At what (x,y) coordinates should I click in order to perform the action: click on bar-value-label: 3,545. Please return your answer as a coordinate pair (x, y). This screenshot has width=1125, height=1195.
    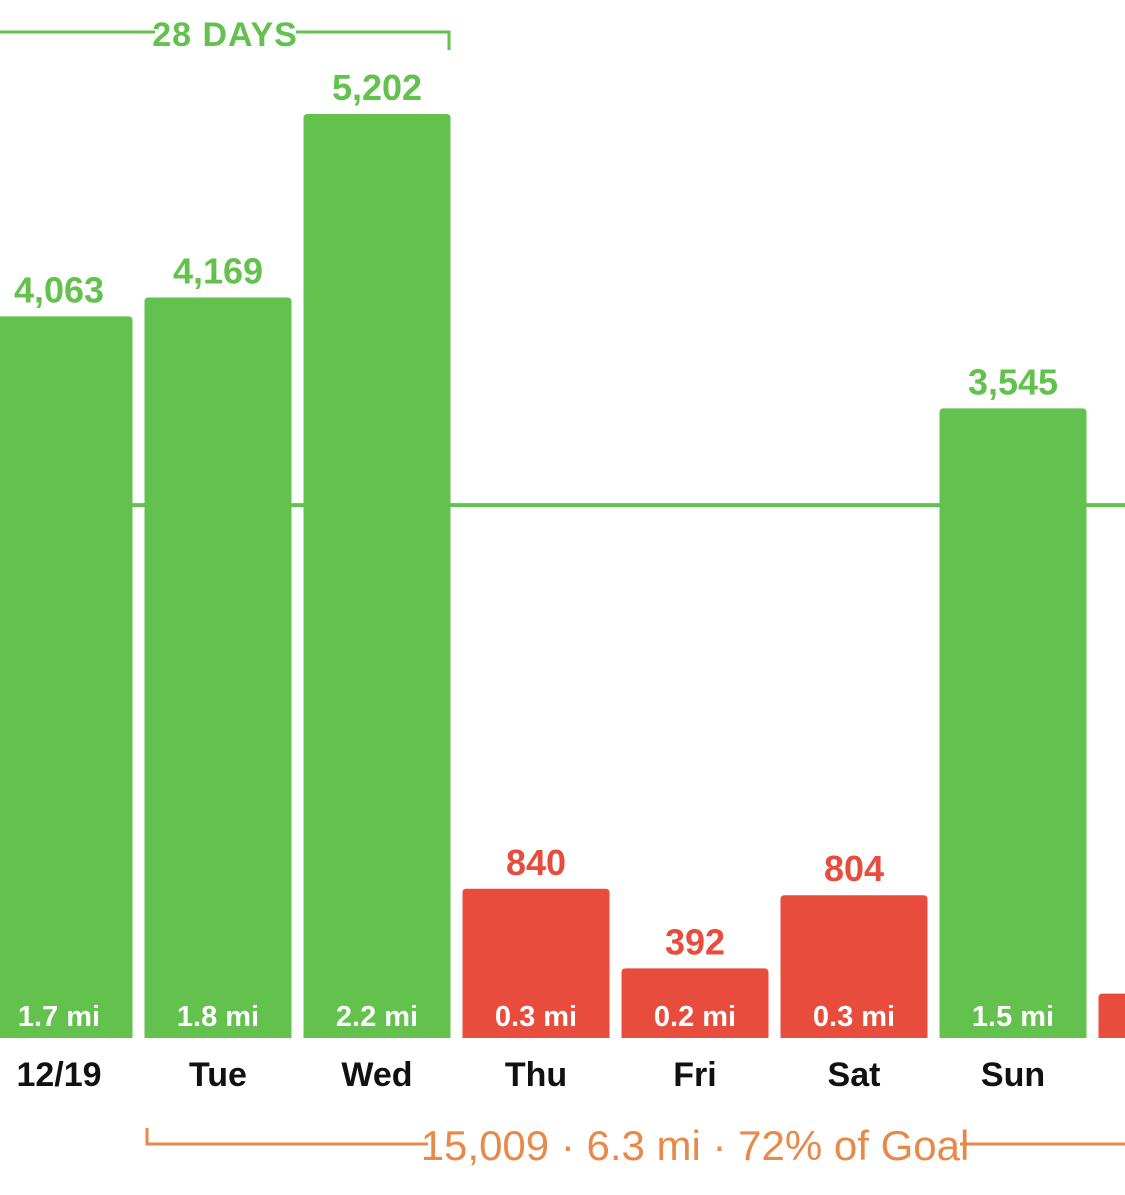
    Looking at the image, I should click on (1013, 381).